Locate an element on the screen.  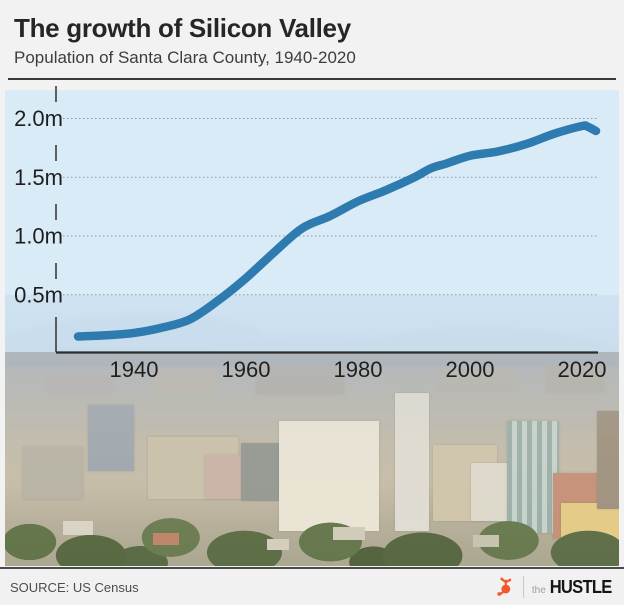
brand-text: the HUSTLE is located at coordinates (573, 587).